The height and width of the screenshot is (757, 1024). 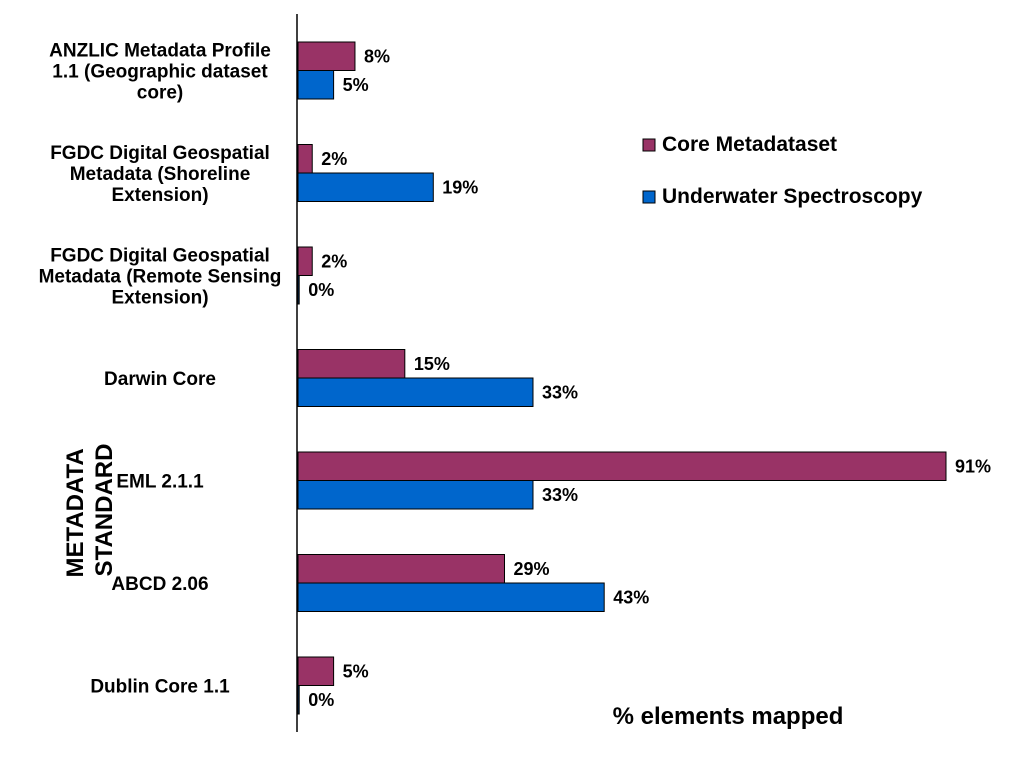 What do you see at coordinates (749, 144) in the screenshot?
I see `legend-label-core: Core Metadataset` at bounding box center [749, 144].